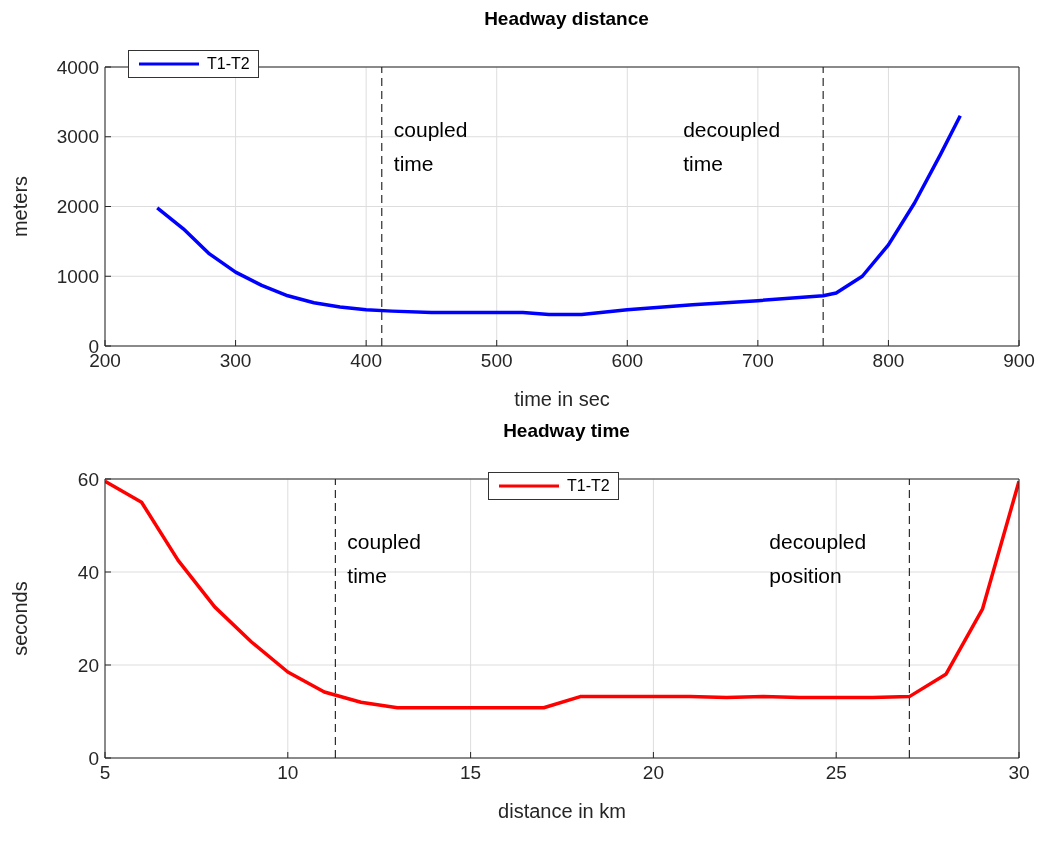 The width and height of the screenshot is (1052, 843). What do you see at coordinates (235, 361) in the screenshot?
I see `x-tick-label: 300` at bounding box center [235, 361].